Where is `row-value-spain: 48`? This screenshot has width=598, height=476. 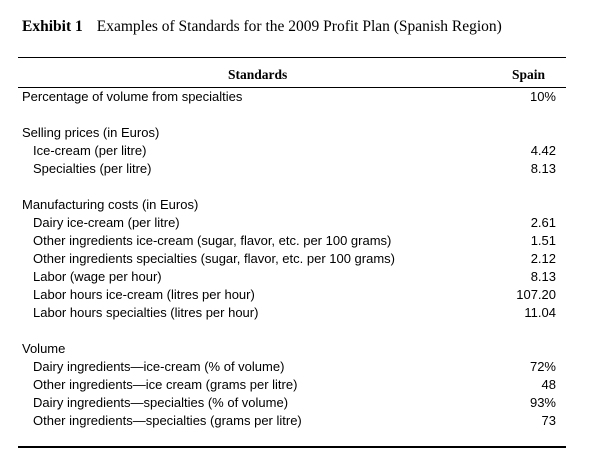
row-value-spain: 48 is located at coordinates (548, 384).